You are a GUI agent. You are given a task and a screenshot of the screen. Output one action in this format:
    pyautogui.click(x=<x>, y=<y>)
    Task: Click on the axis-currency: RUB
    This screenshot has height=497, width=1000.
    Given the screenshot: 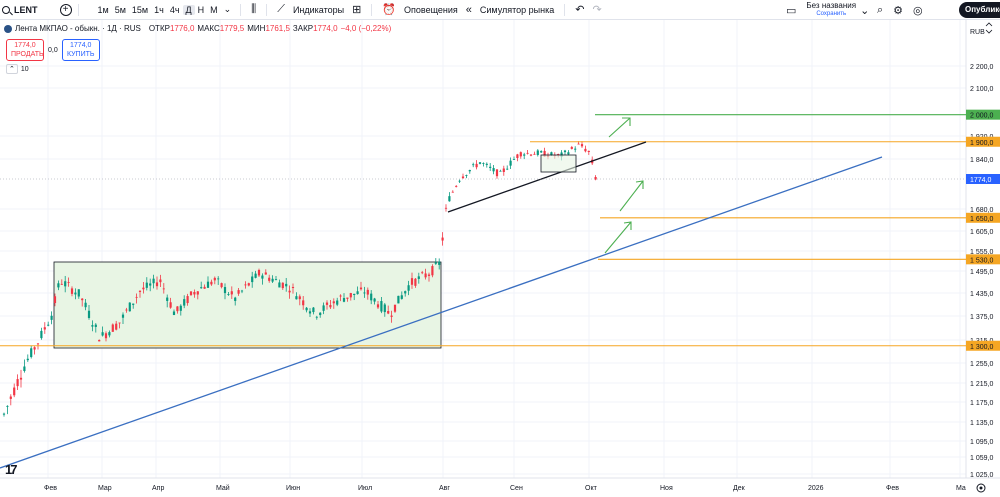 What is the action you would take?
    pyautogui.click(x=977, y=32)
    